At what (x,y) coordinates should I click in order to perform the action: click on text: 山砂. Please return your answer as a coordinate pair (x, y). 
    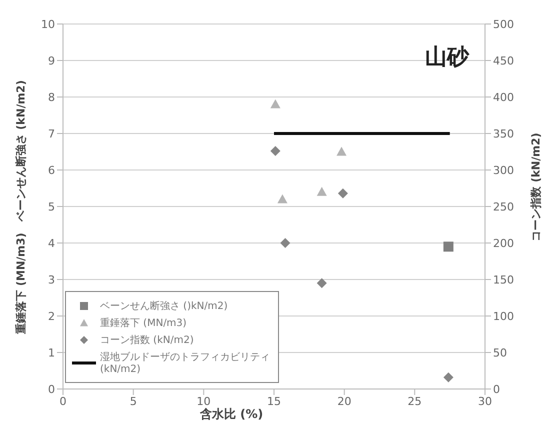
    Looking at the image, I should click on (447, 58).